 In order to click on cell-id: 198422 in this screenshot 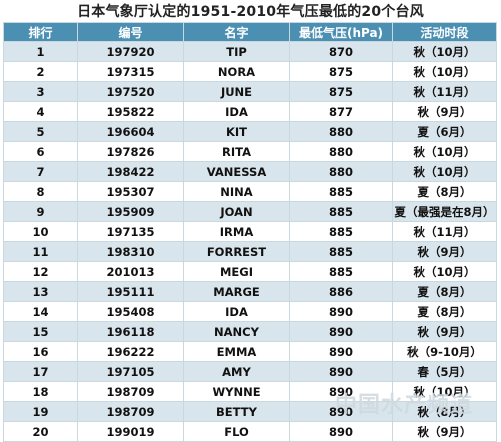, I will do `click(130, 171)`.